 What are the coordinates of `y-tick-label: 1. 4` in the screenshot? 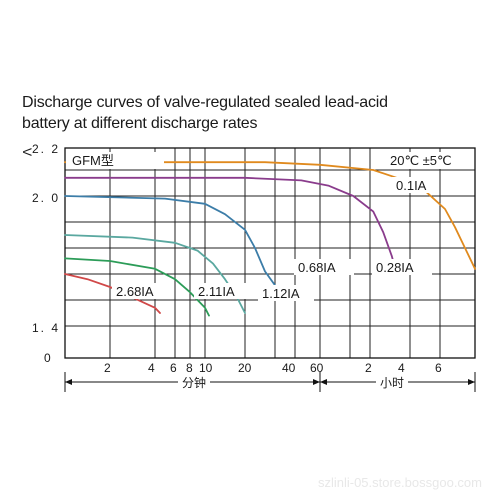 It's located at (46, 328).